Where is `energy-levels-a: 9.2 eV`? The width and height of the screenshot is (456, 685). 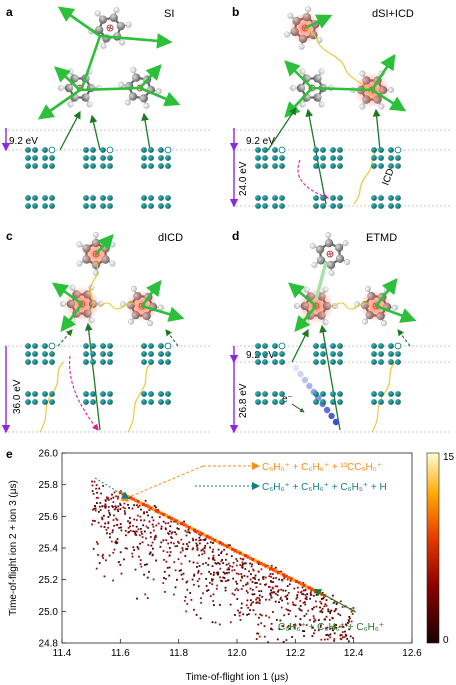
energy-levels-a: 9.2 eV is located at coordinates (105, 140).